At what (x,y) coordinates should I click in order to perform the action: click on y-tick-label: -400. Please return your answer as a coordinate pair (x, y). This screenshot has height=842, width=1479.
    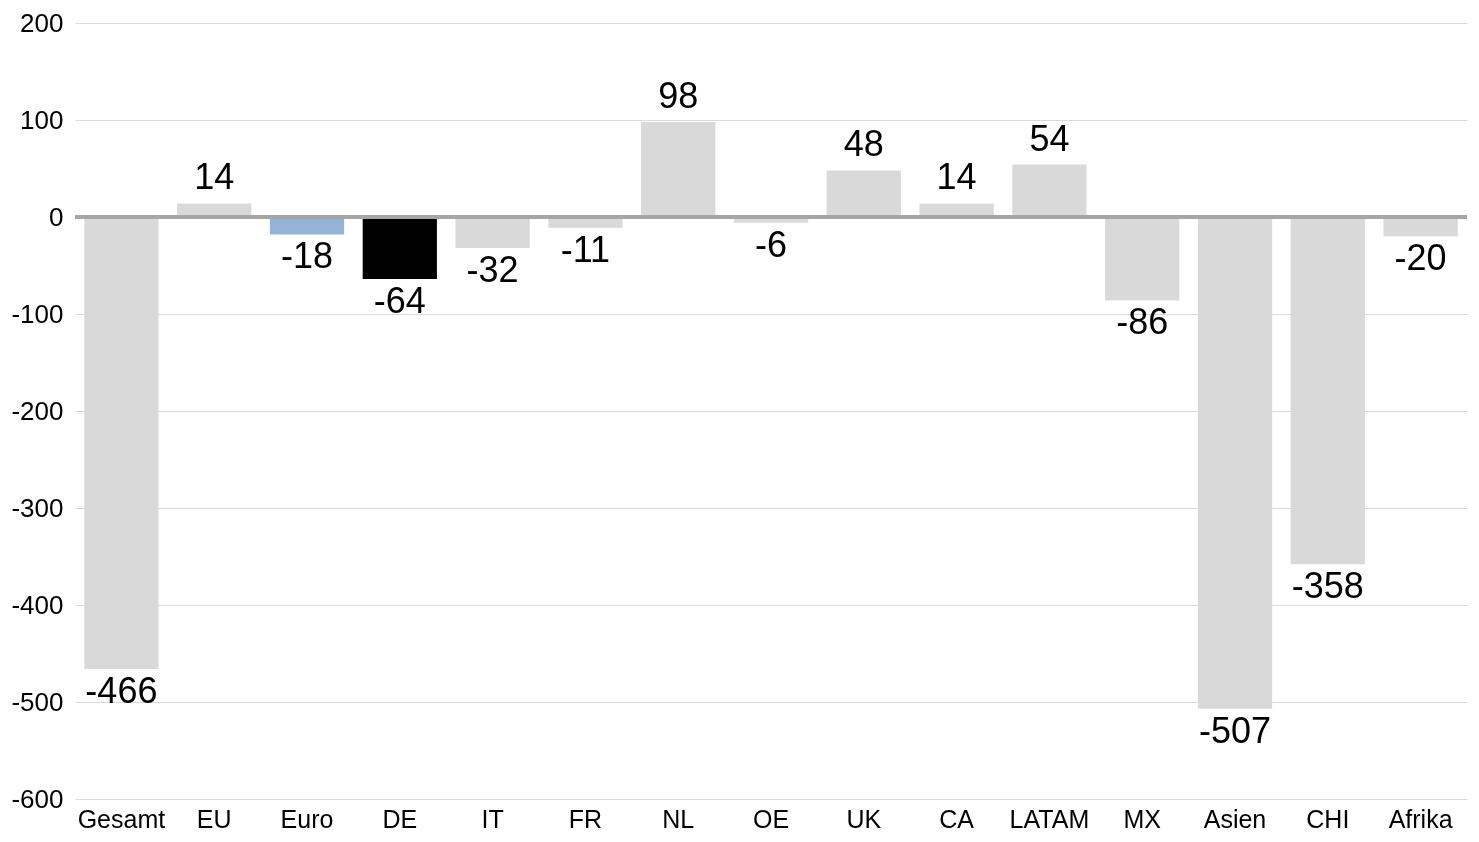
    Looking at the image, I should click on (37, 604).